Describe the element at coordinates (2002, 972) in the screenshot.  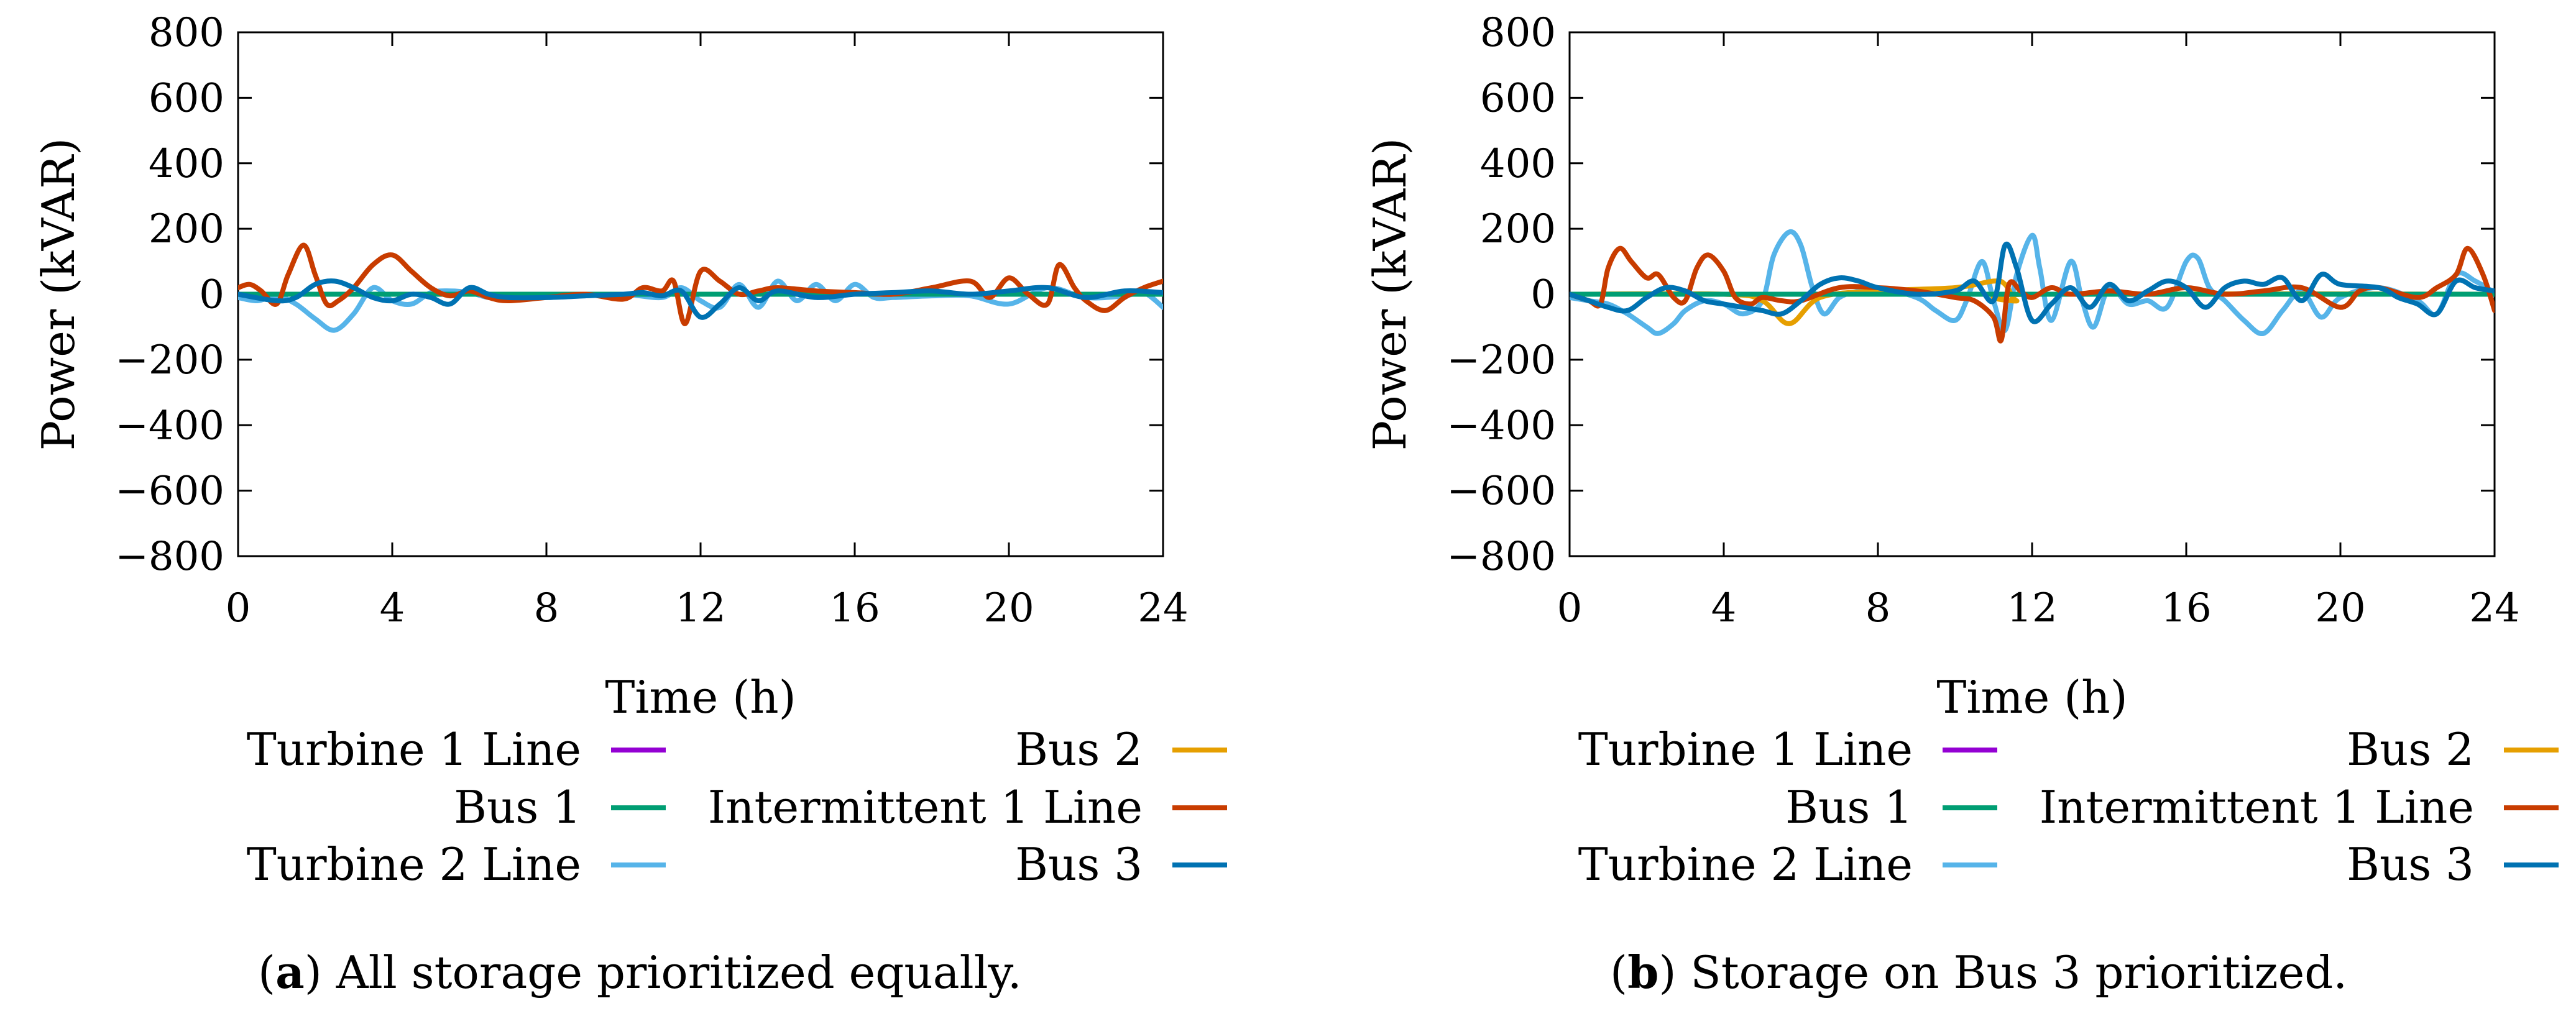
I see `caption-text: ) Storage on Bus 3 prioritized.` at that location.